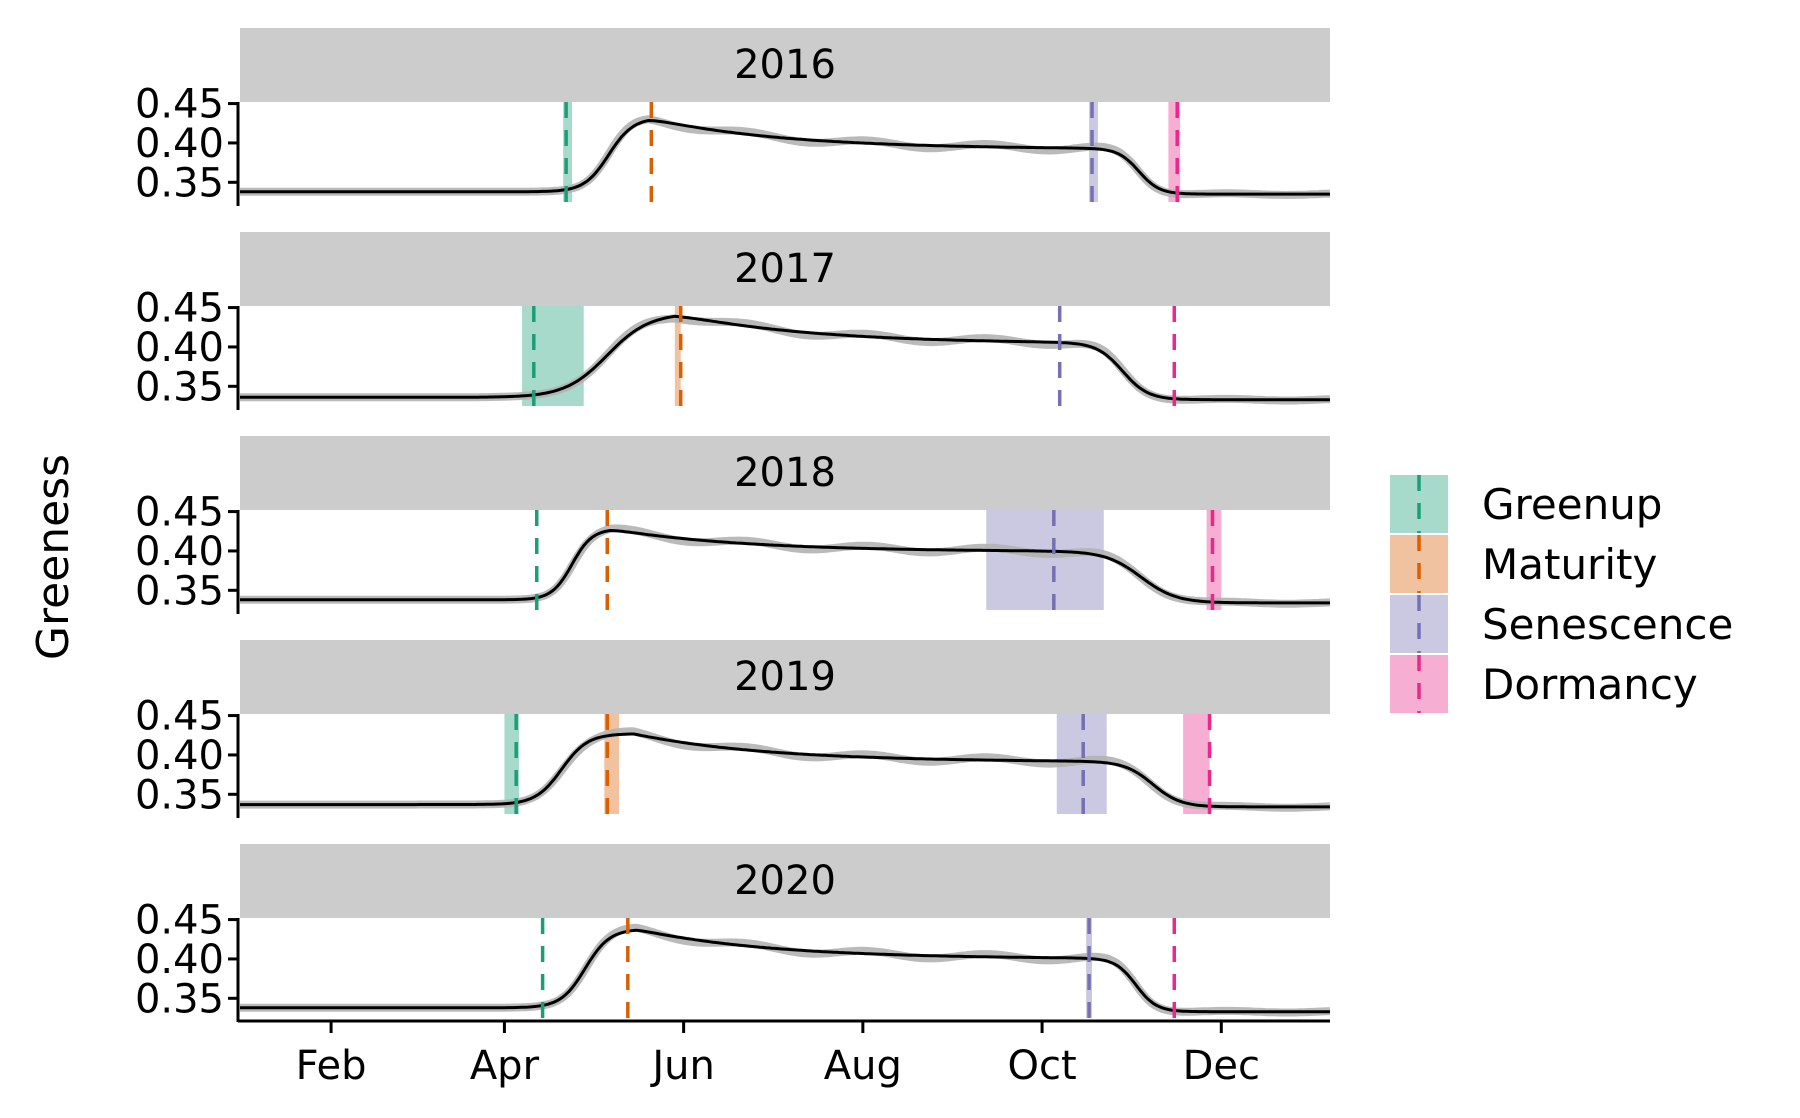 Image resolution: width=1800 pixels, height=1118 pixels. What do you see at coordinates (1607, 624) in the screenshot?
I see `legend-label: Senescence` at bounding box center [1607, 624].